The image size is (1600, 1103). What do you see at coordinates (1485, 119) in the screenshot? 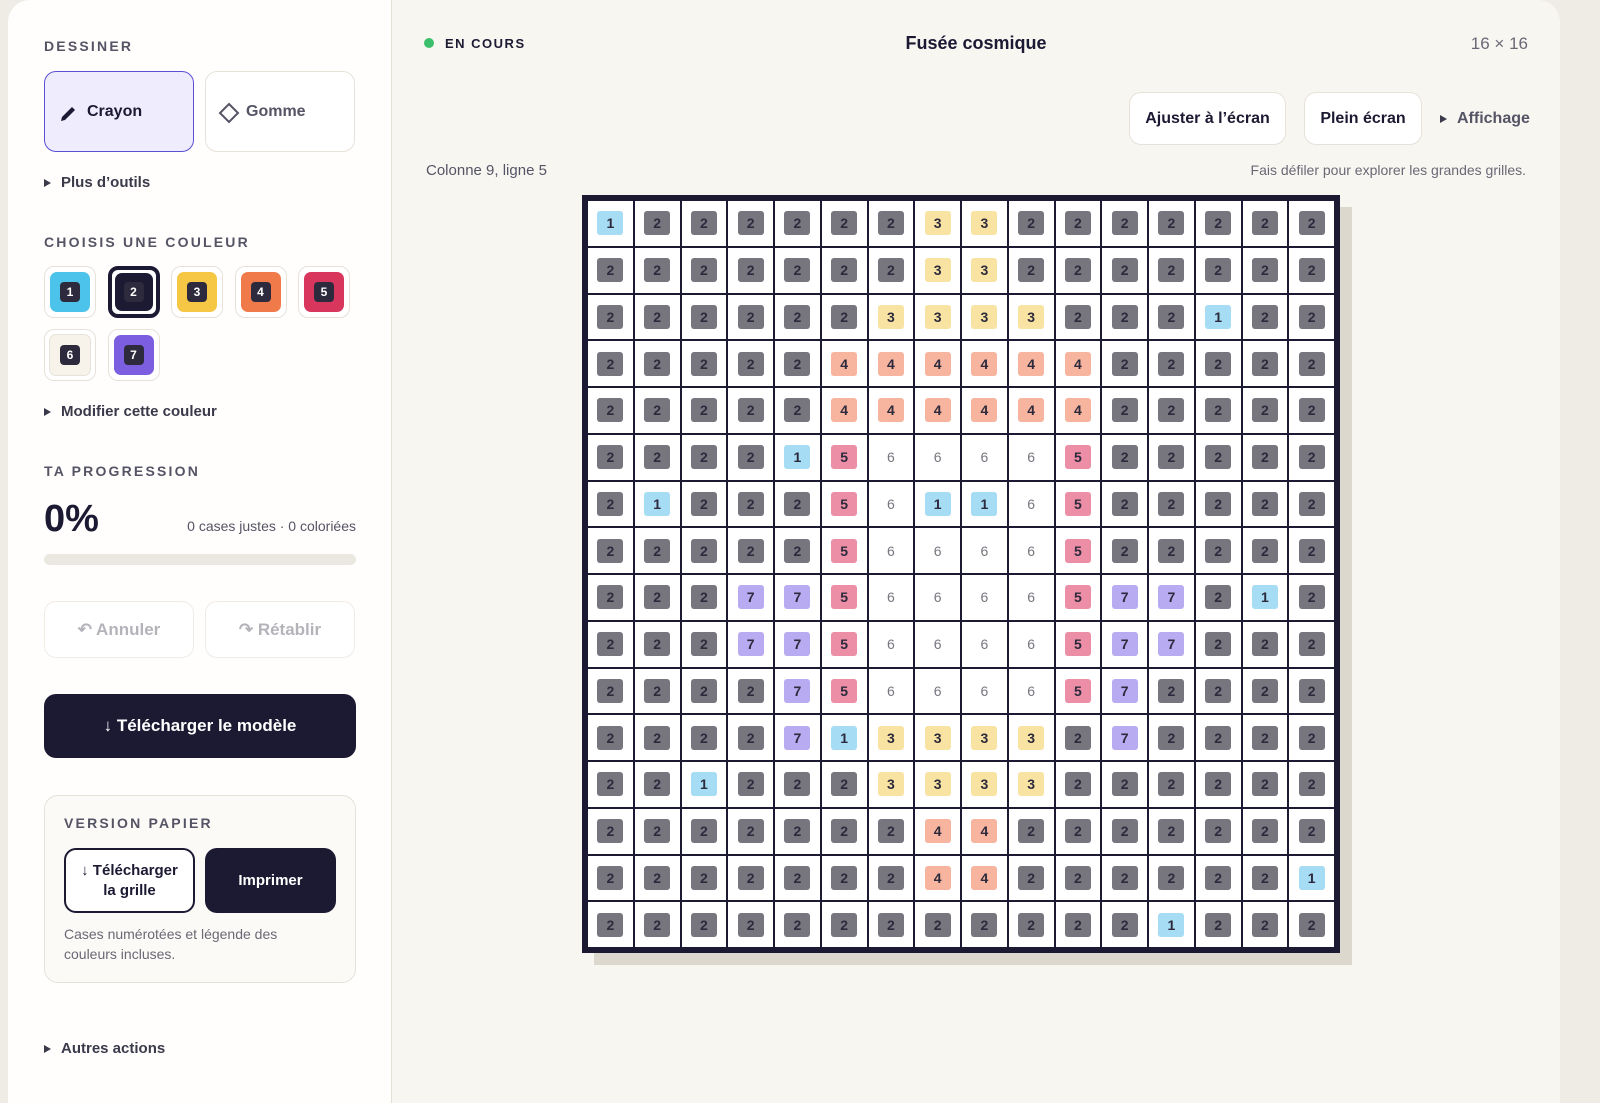
I see `display-toggle: Affichage` at bounding box center [1485, 119].